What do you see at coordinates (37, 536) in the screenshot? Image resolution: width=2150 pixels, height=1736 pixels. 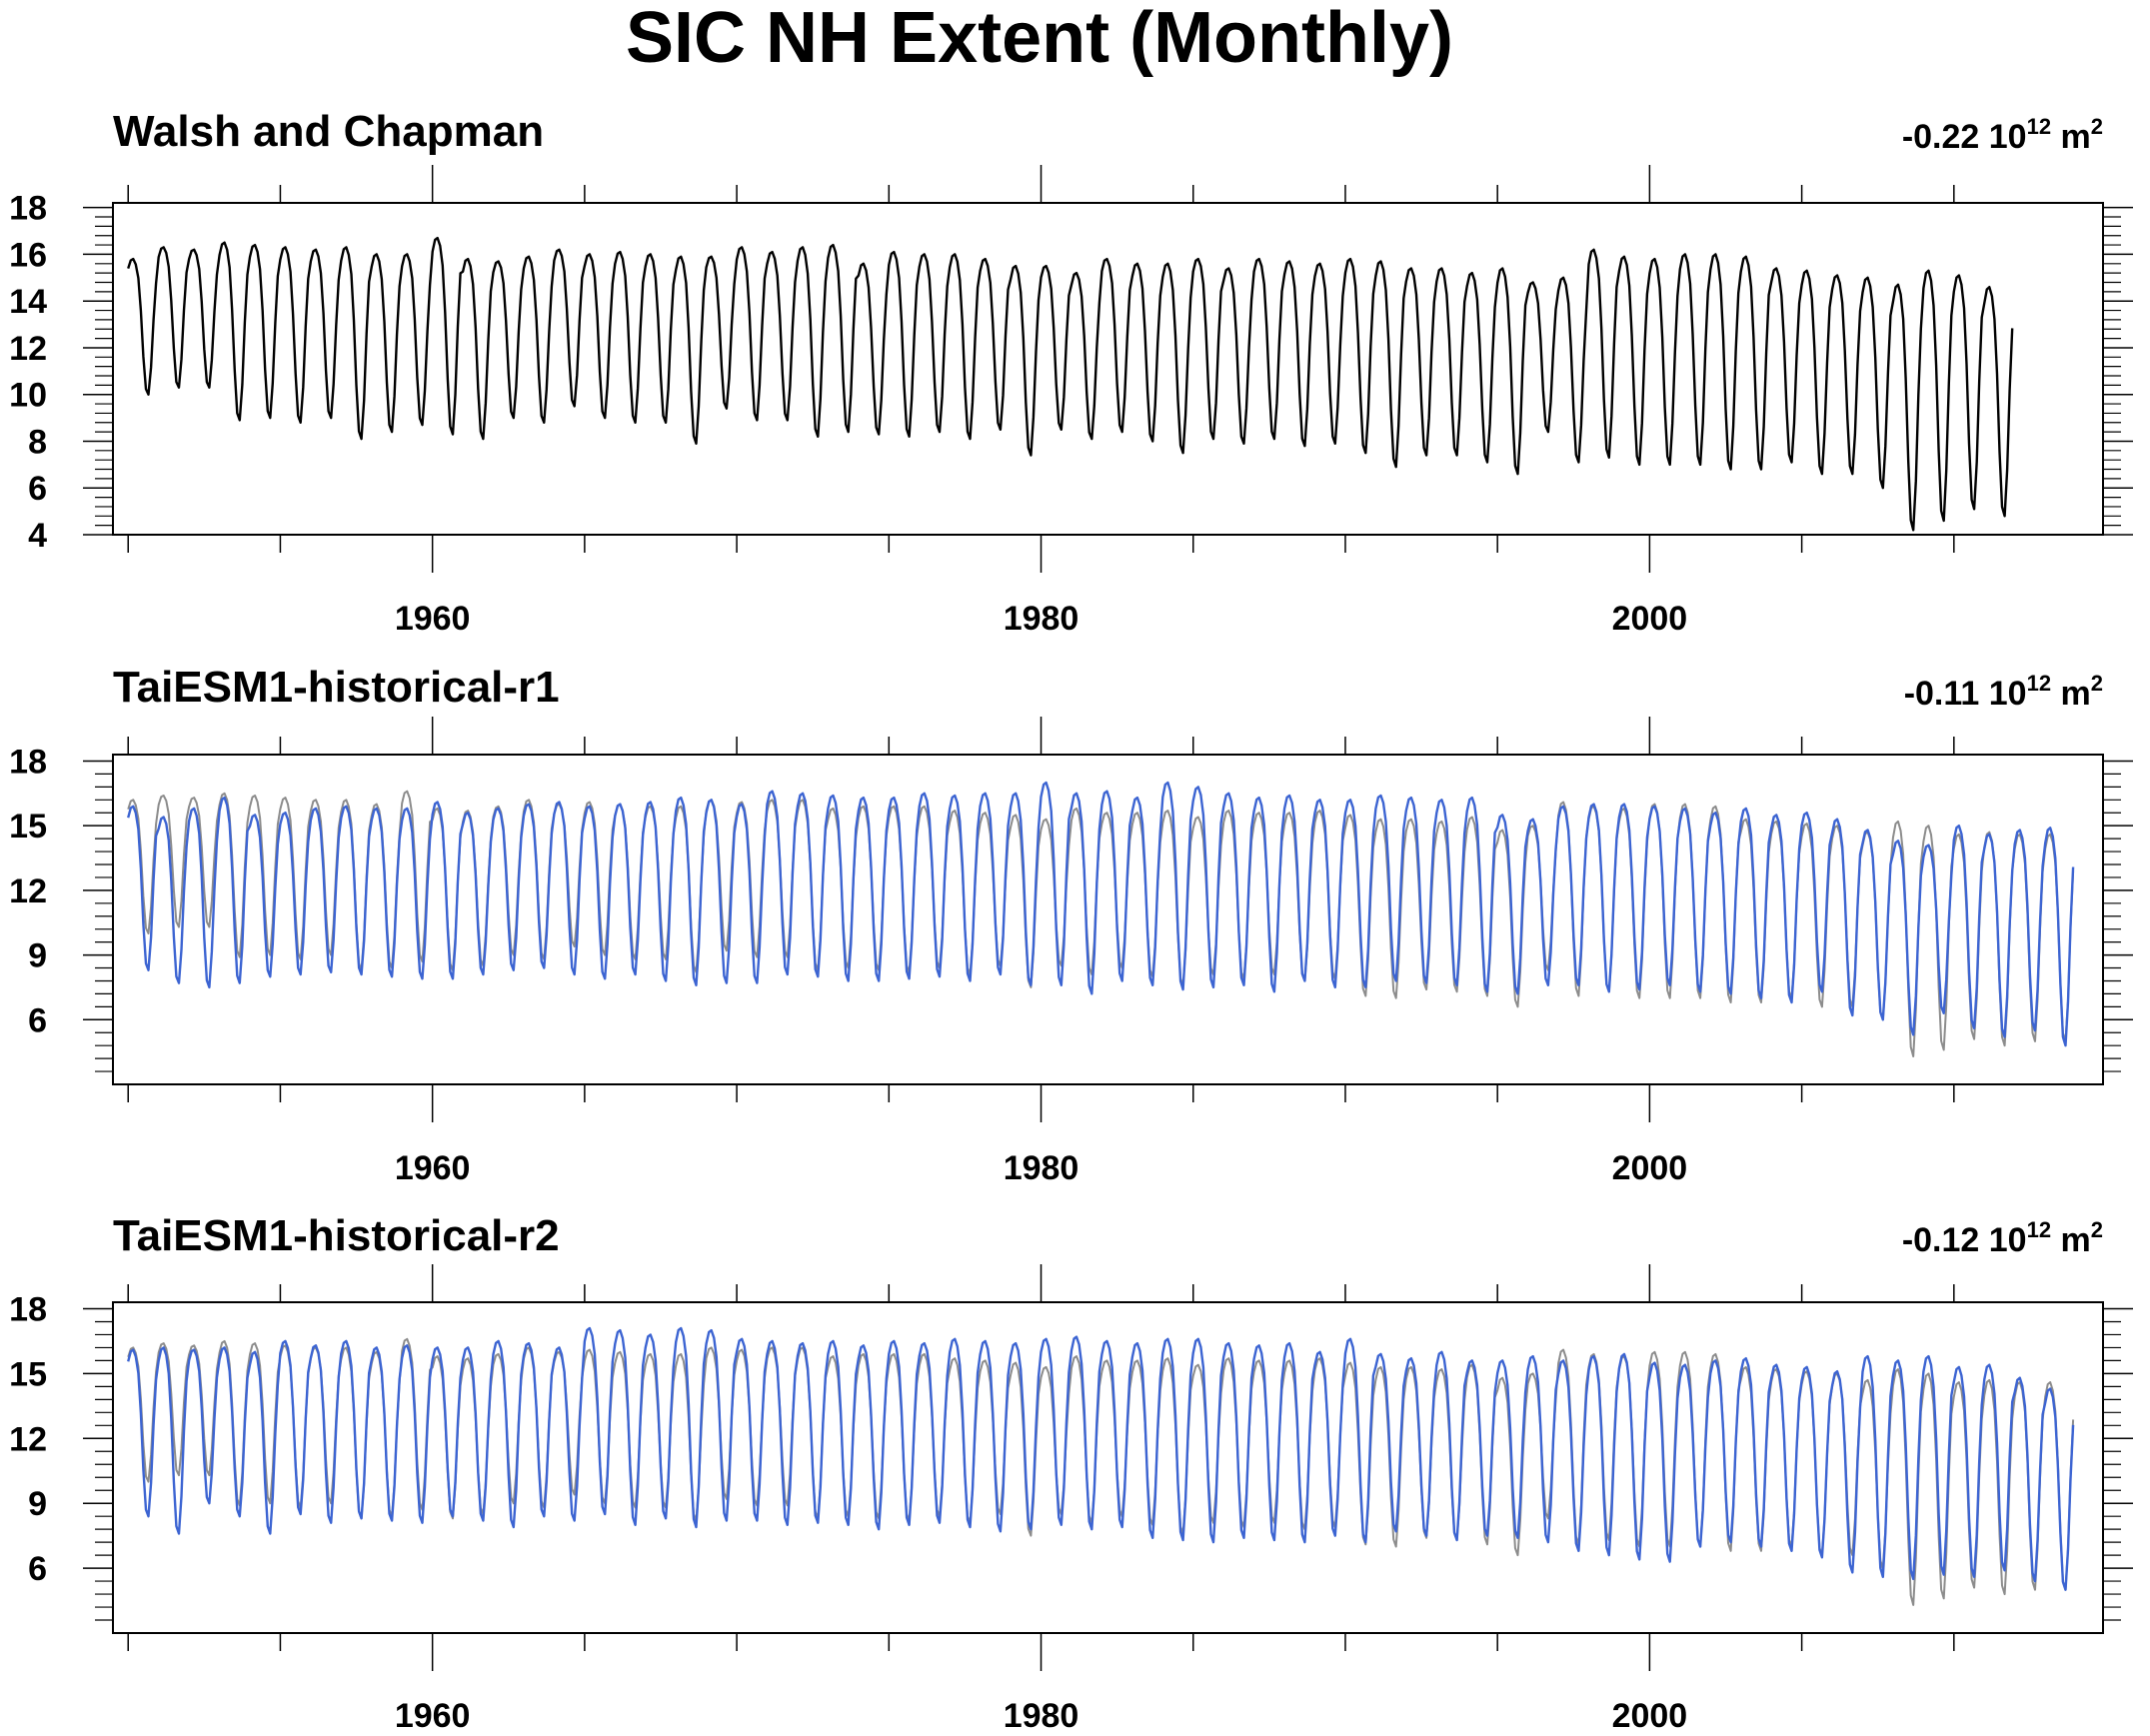 I see `y-tick-label: 4` at bounding box center [37, 536].